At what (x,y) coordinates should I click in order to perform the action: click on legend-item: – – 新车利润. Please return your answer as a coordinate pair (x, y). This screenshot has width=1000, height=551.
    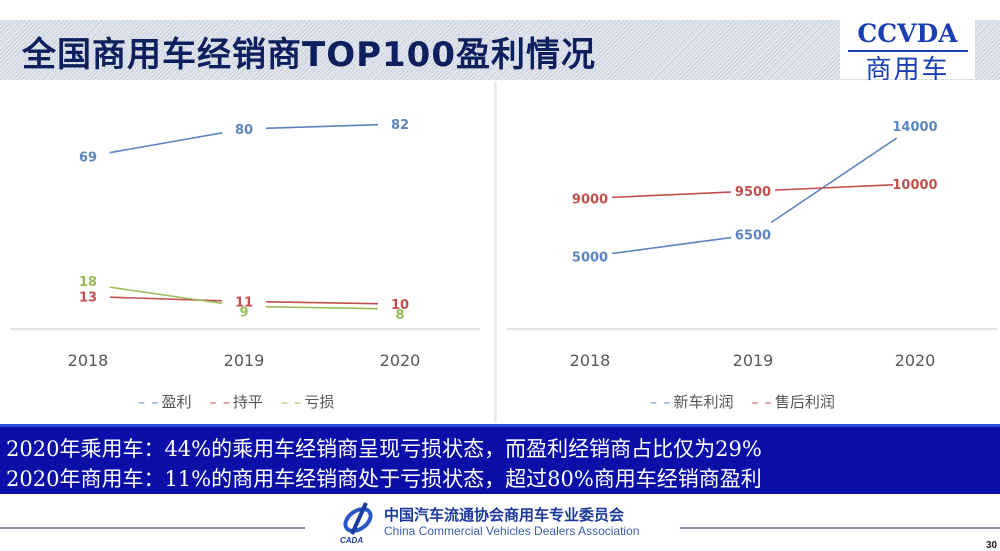
    Looking at the image, I should click on (691, 401).